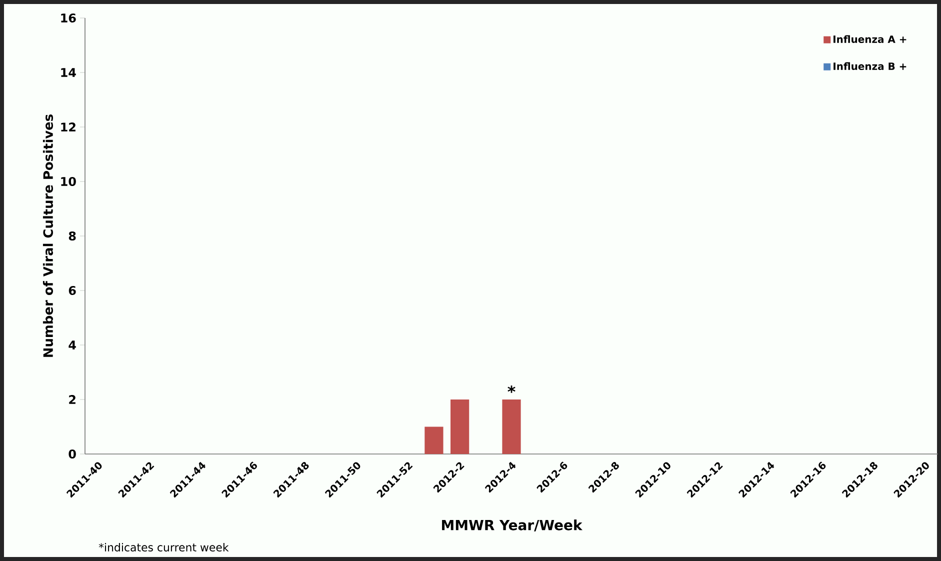  Describe the element at coordinates (72, 236) in the screenshot. I see `y-tick-label: 8` at that location.